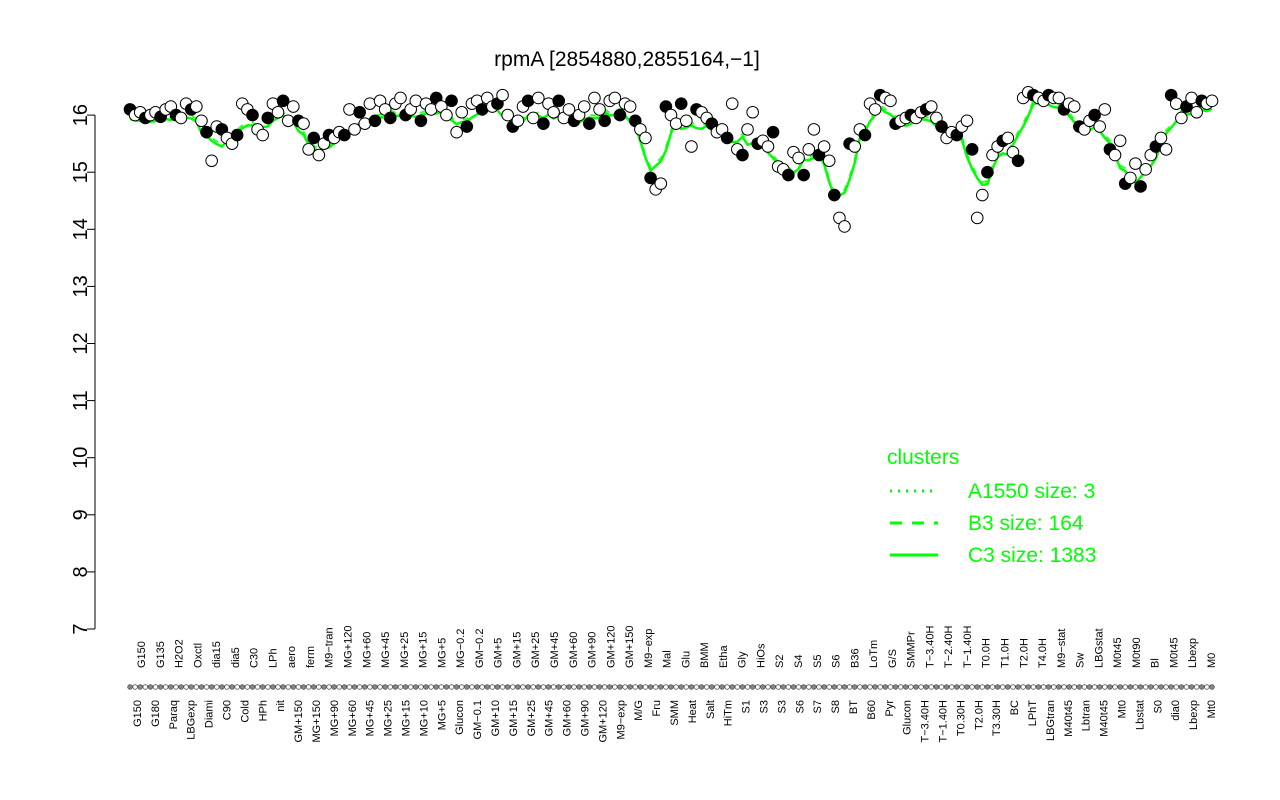  Describe the element at coordinates (1006, 653) in the screenshot. I see `x-tick-label-top: T1.0H` at that location.